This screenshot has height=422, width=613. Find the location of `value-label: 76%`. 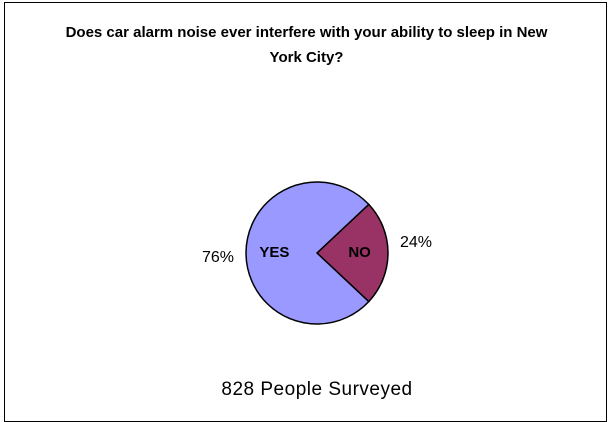

value-label: 76% is located at coordinates (218, 257).